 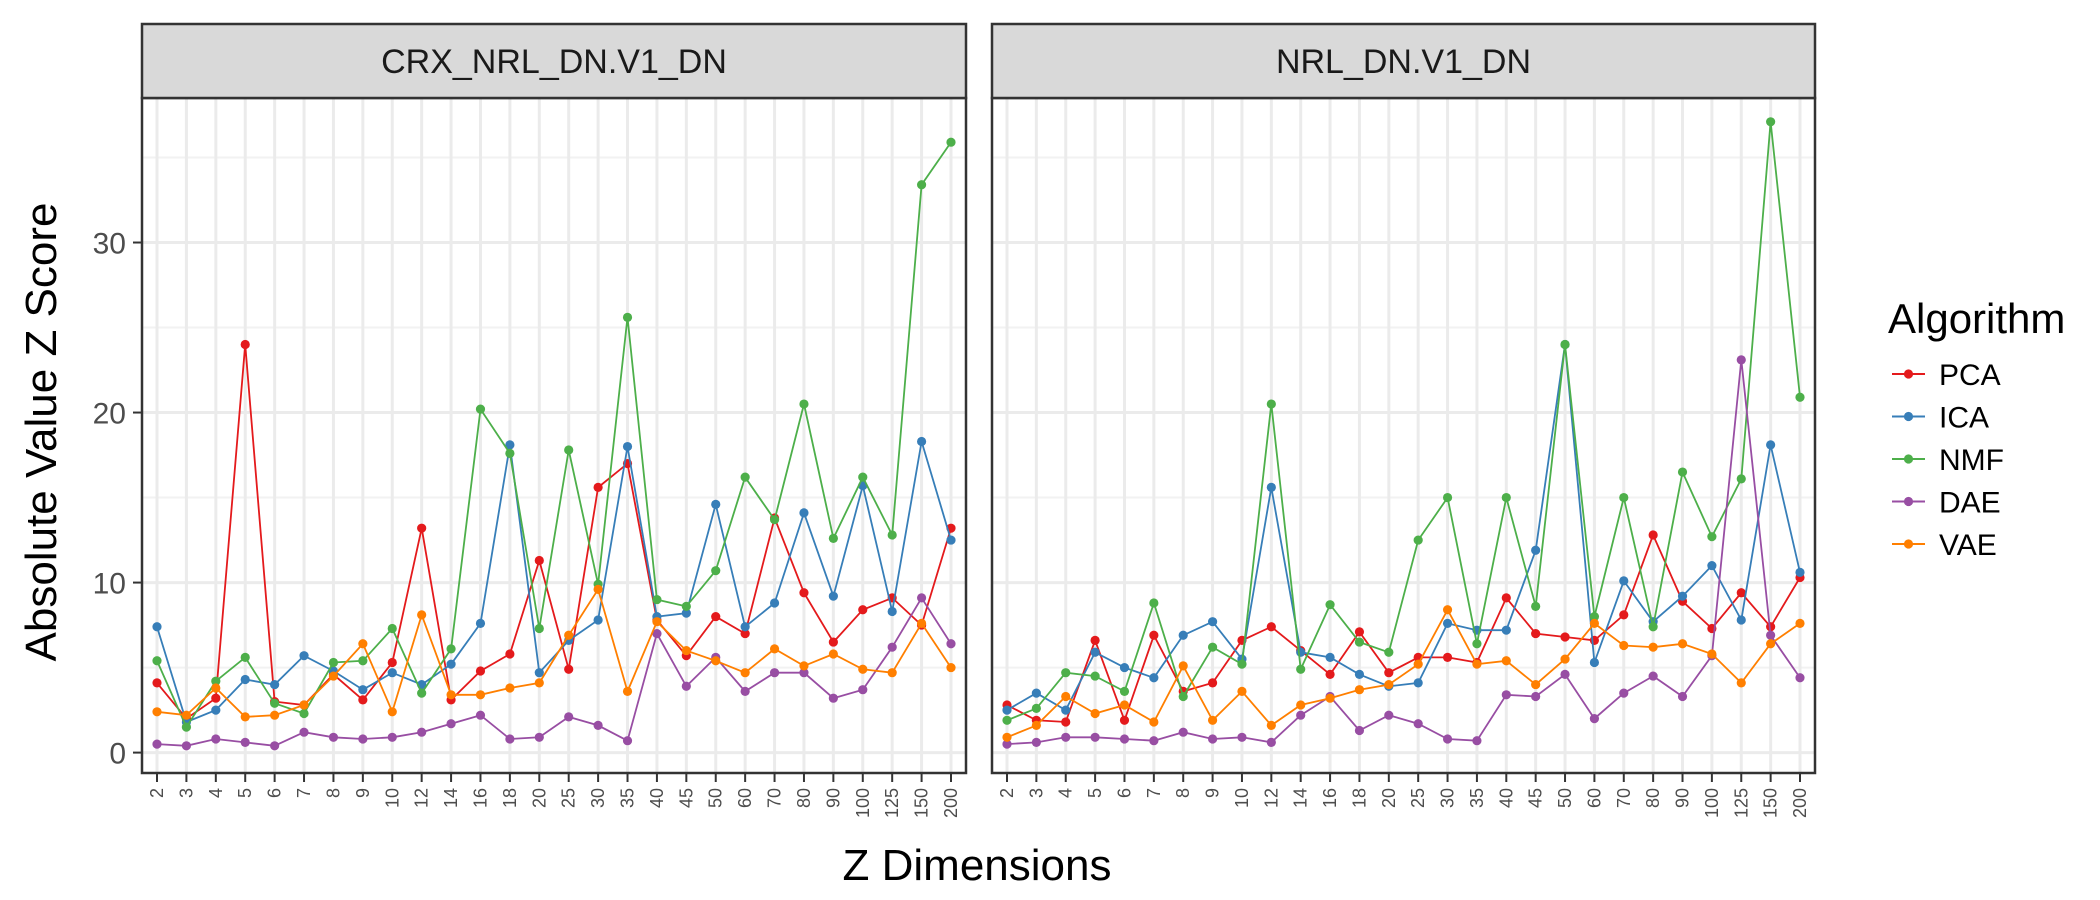 What do you see at coordinates (1242, 798) in the screenshot?
I see `x-tick-label: 10` at bounding box center [1242, 798].